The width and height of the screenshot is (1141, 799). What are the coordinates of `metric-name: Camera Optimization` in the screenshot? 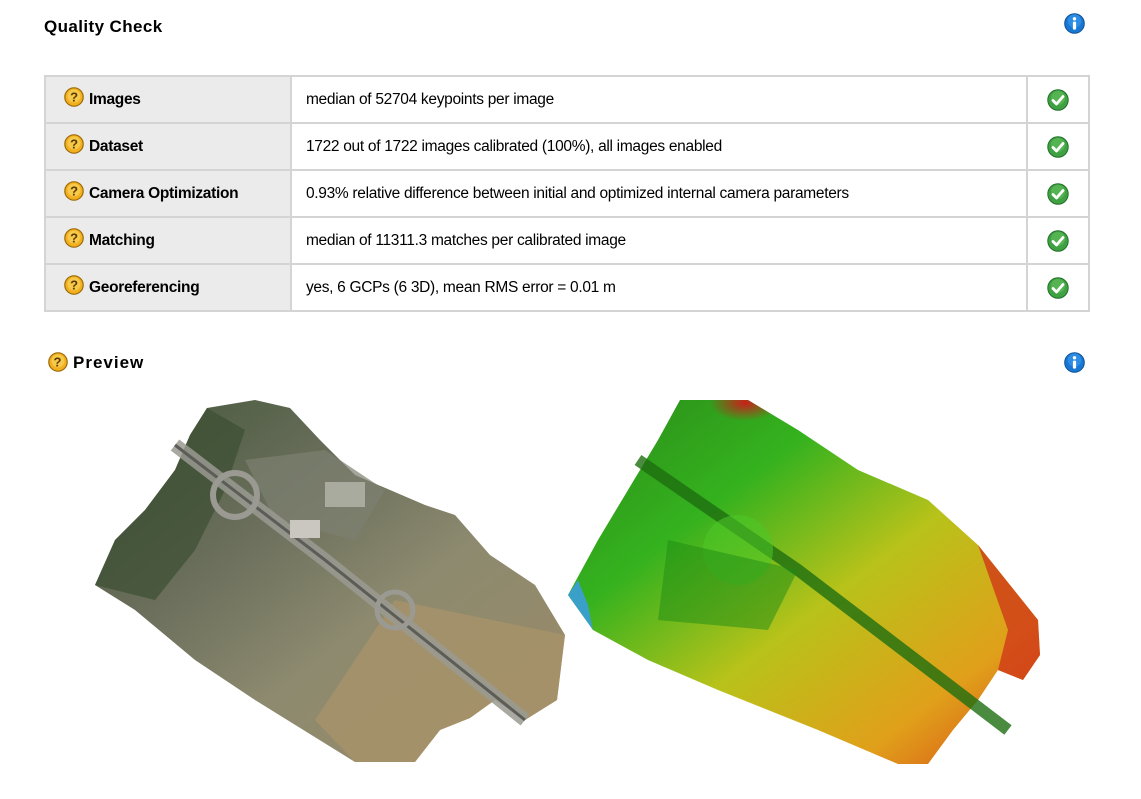 It's located at (164, 193).